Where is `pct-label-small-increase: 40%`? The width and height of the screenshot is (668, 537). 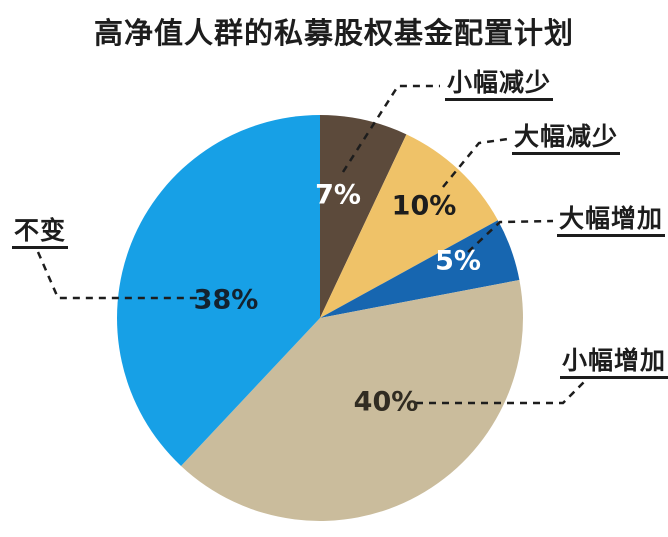 pct-label-small-increase: 40% is located at coordinates (386, 402).